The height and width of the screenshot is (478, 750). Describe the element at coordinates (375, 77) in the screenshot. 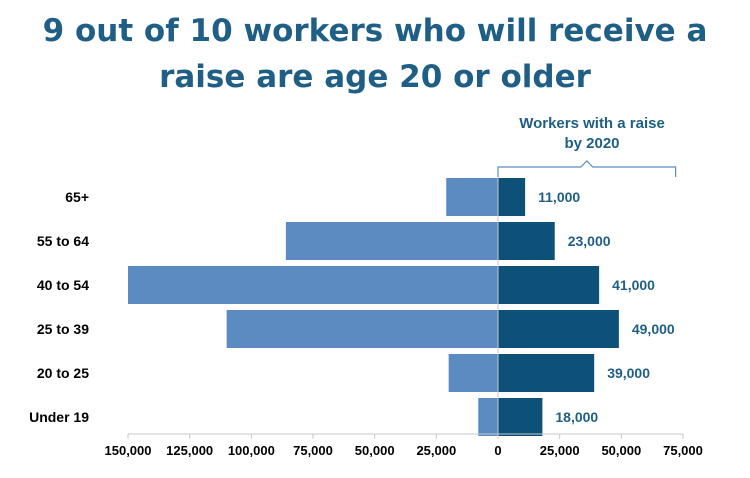

I see `title-line-2: raise are age 20 or older` at that location.